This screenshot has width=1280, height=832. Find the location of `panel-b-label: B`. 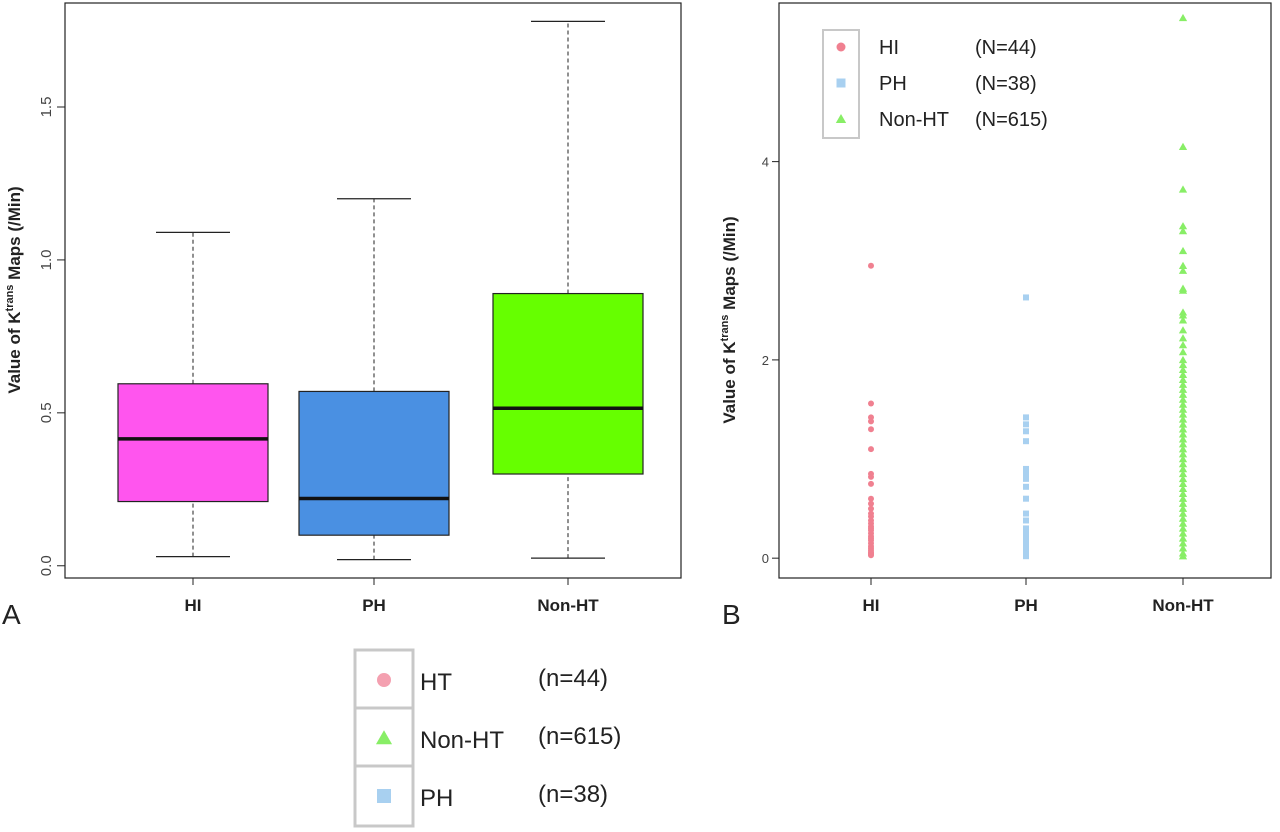

panel-b-label: B is located at coordinates (731, 614).